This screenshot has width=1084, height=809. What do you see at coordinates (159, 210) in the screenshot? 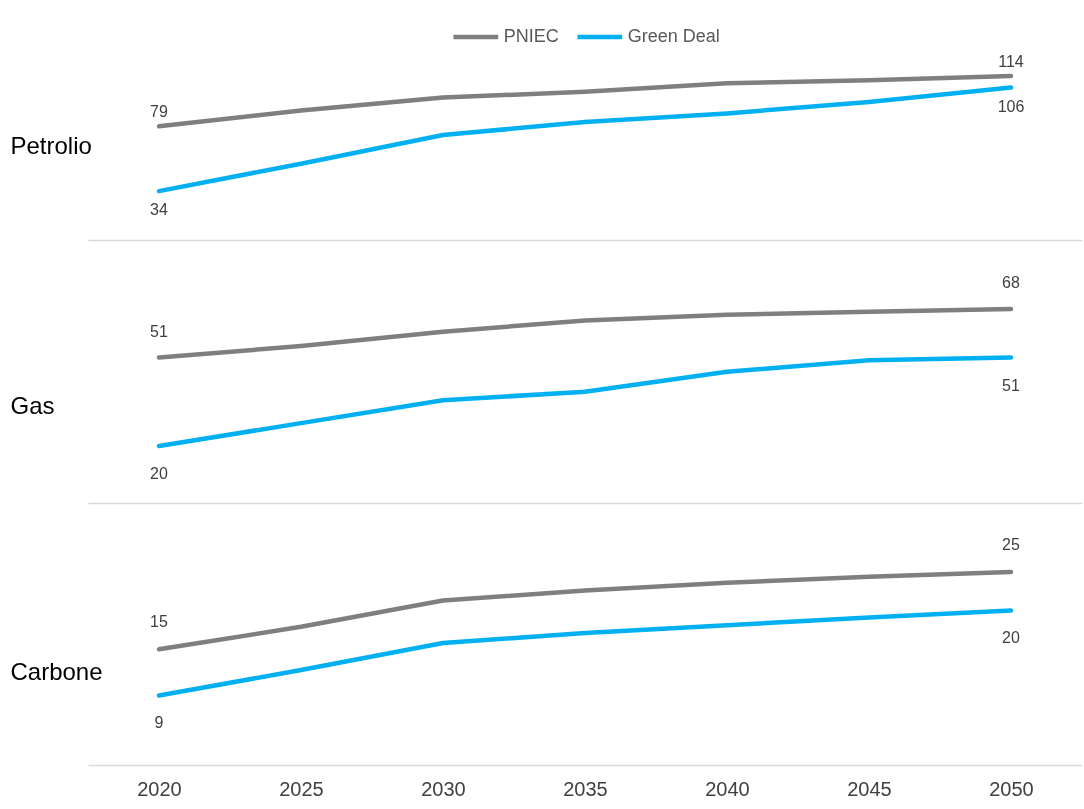
I see `data-label: 34` at bounding box center [159, 210].